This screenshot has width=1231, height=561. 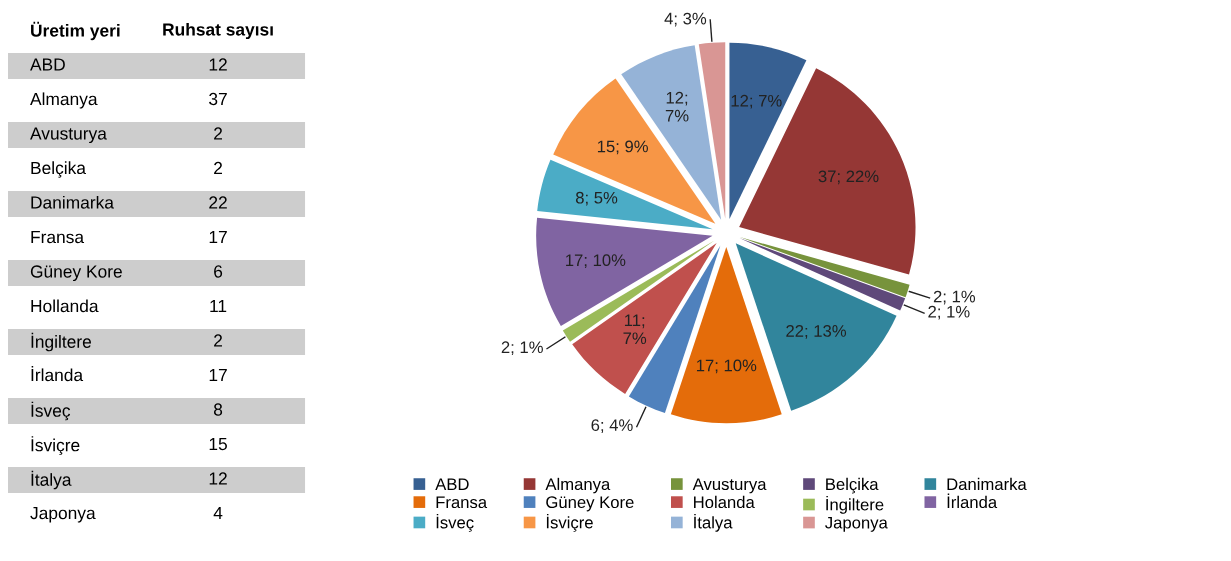 I want to click on category-label: İsveç, so click(x=51, y=411).